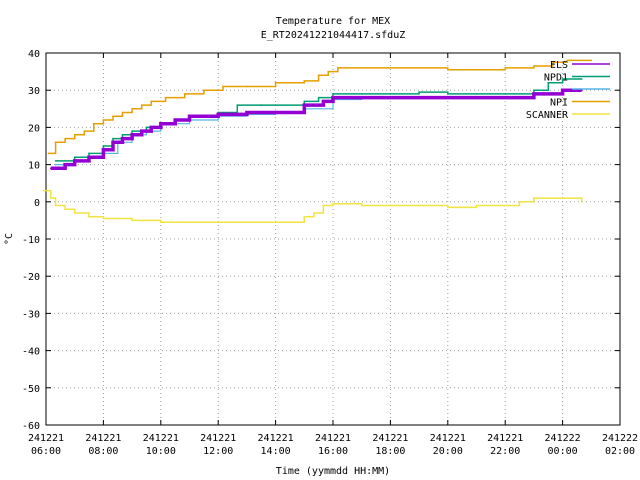  Describe the element at coordinates (37, 203) in the screenshot. I see `y-tick-label: 0` at that location.